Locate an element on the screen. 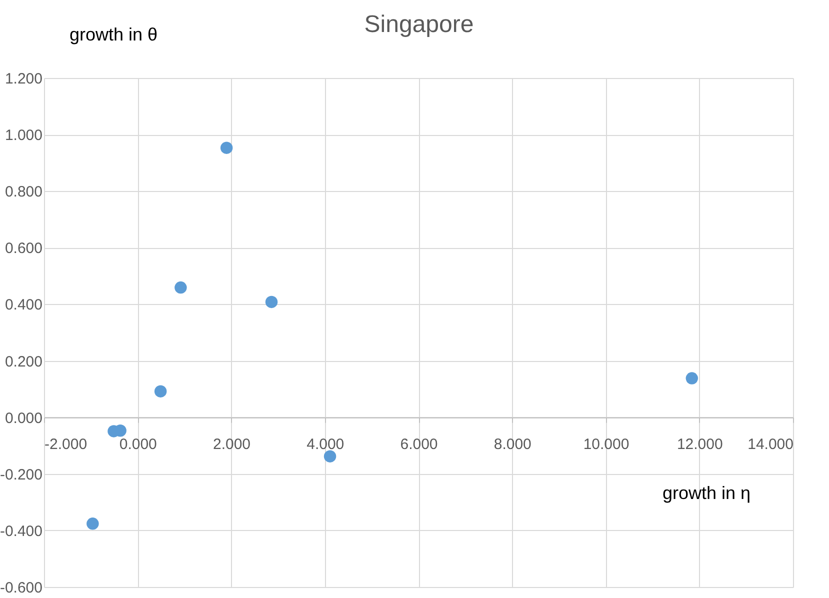 The height and width of the screenshot is (598, 829). x-tick-label: -2.000 is located at coordinates (66, 444).